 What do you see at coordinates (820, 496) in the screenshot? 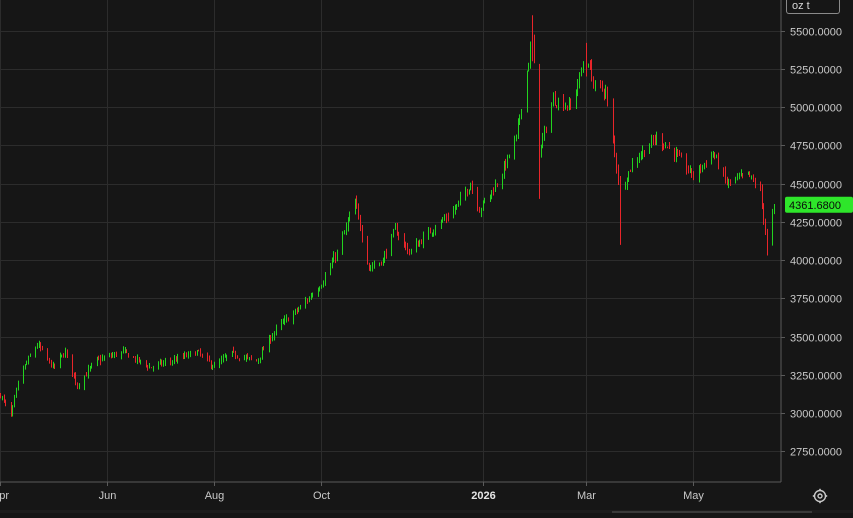
I see `settings-button` at bounding box center [820, 496].